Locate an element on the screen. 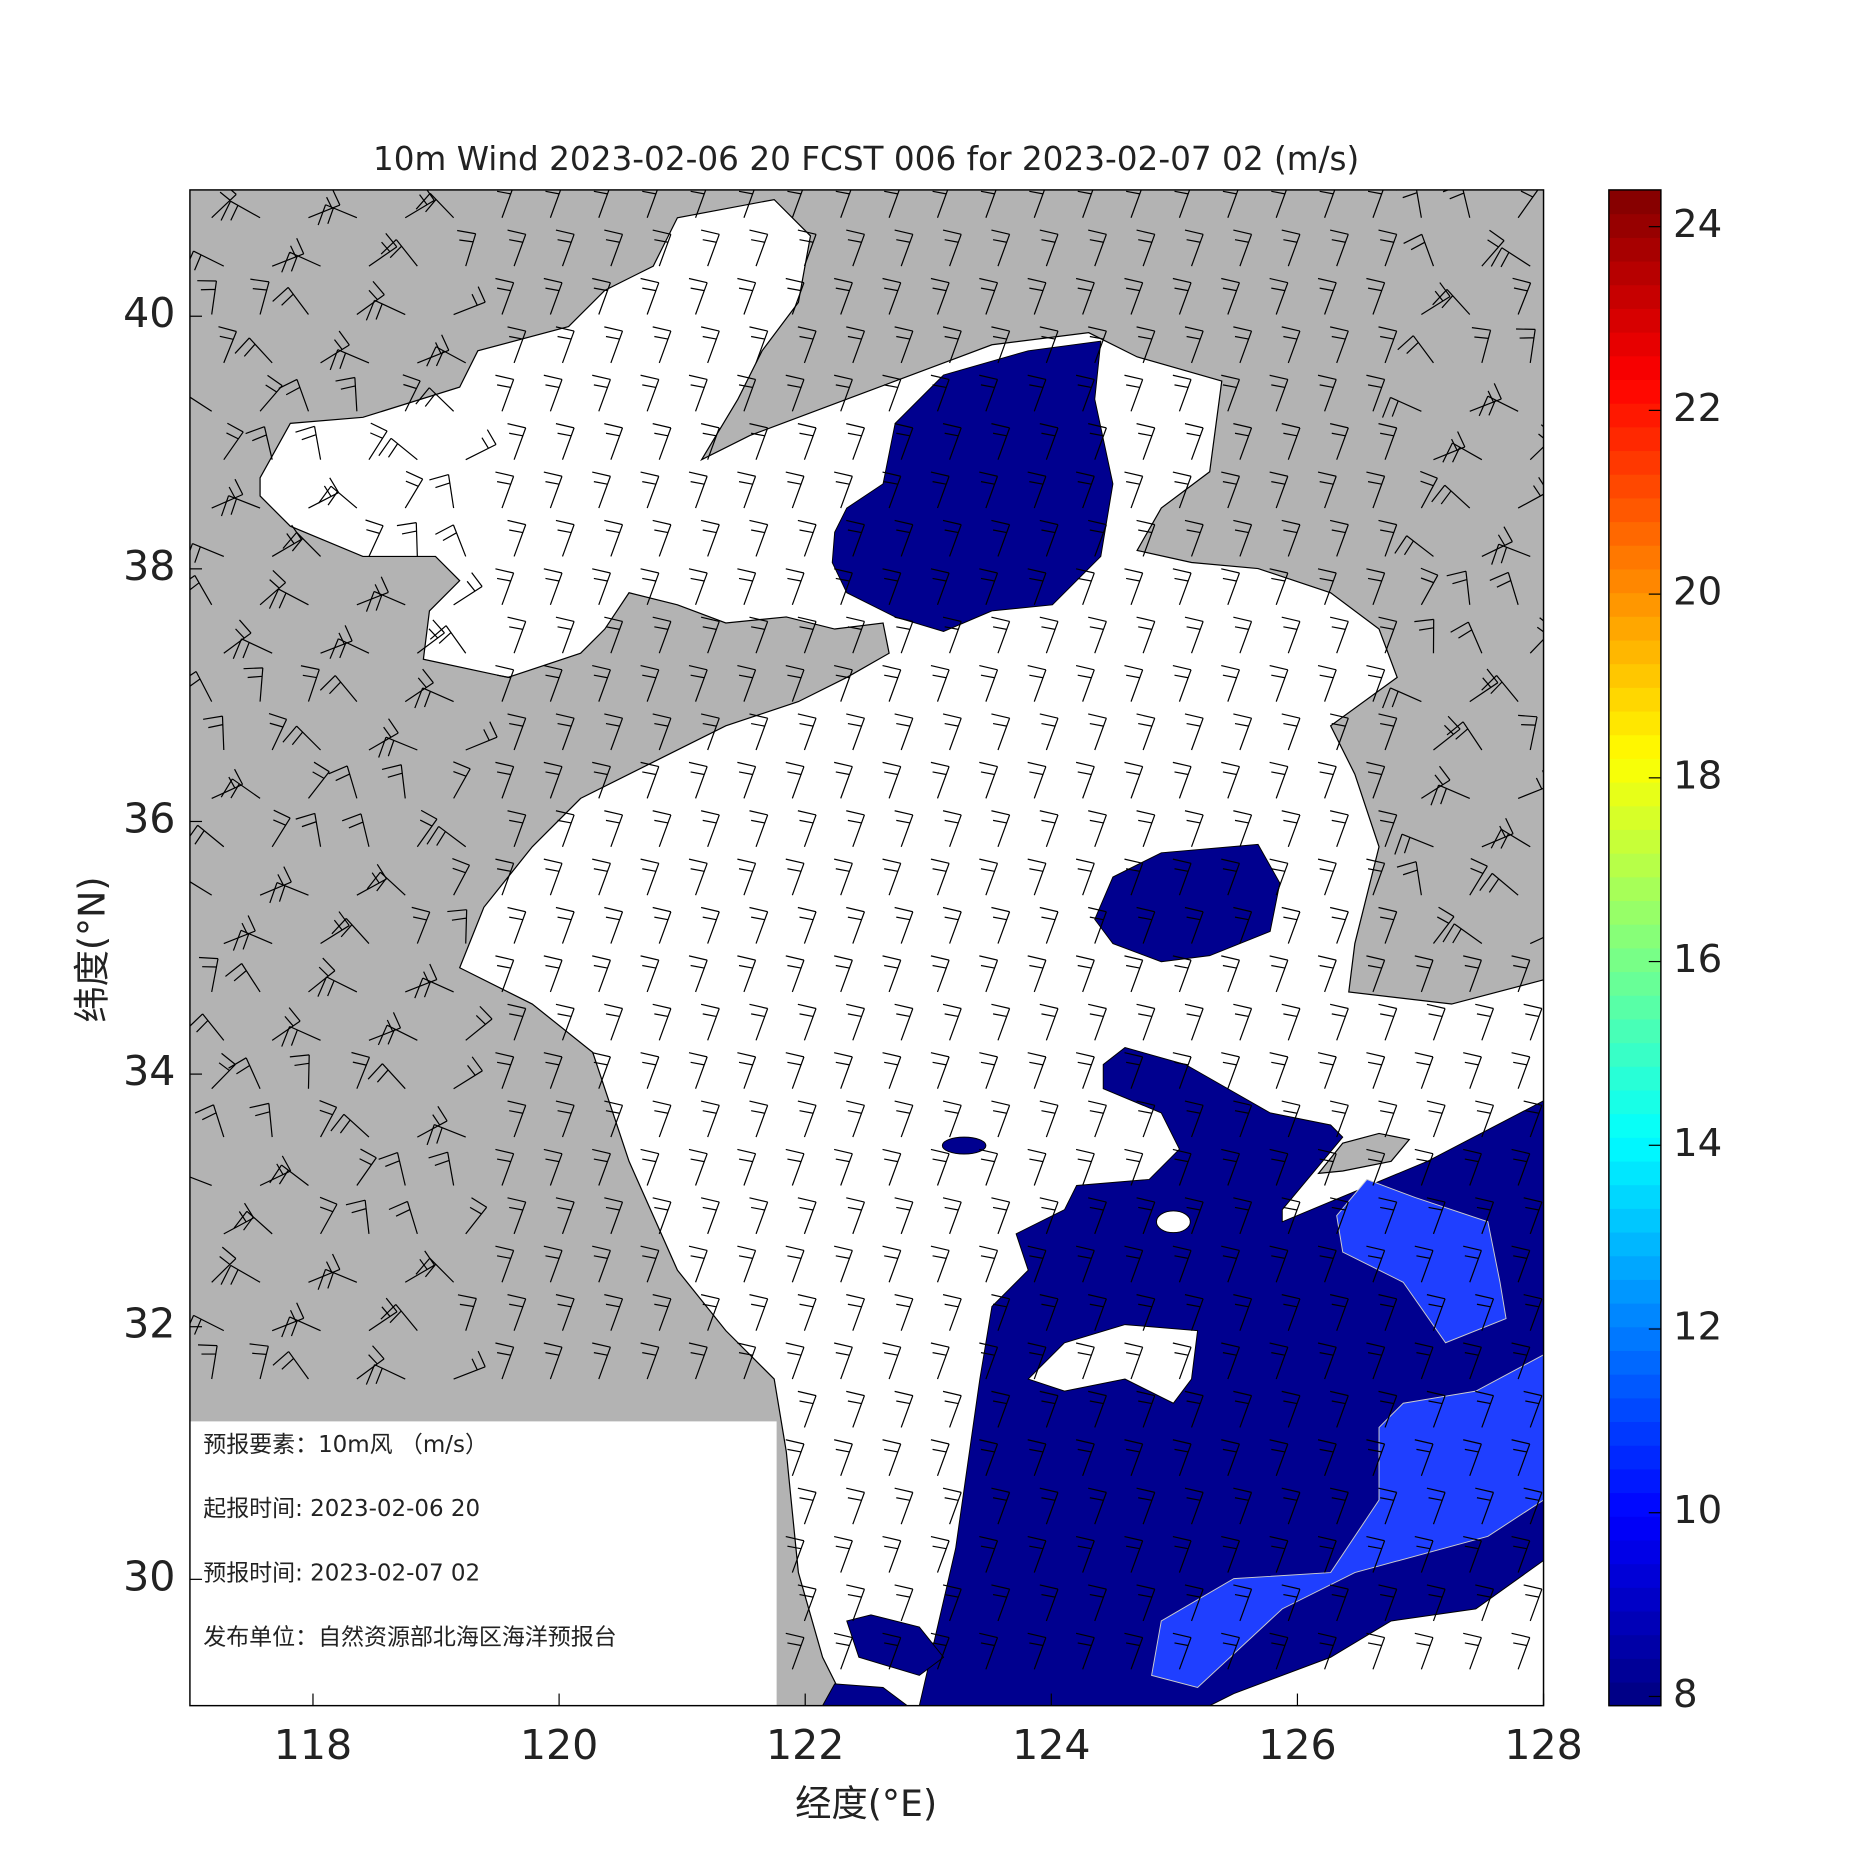  y-tick-label: 38 is located at coordinates (149, 566).